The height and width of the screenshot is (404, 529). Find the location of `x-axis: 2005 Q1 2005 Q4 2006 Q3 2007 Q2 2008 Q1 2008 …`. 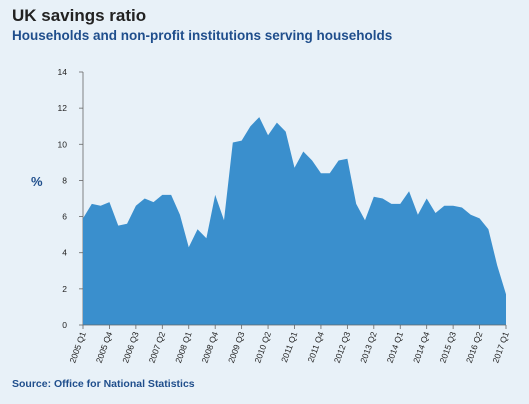

x-axis: 2005 Q1 2005 Q4 2006 Q3 2007 Q2 2008 Q1 2008 … is located at coordinates (289, 344).